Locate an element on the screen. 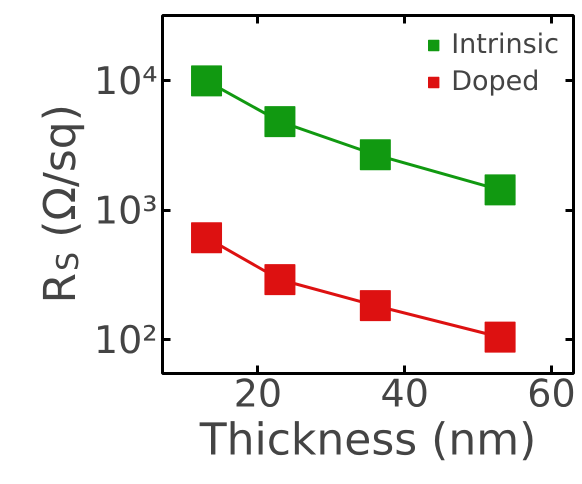 The width and height of the screenshot is (582, 484). y-tick-label: 10⁴ is located at coordinates (126, 80).